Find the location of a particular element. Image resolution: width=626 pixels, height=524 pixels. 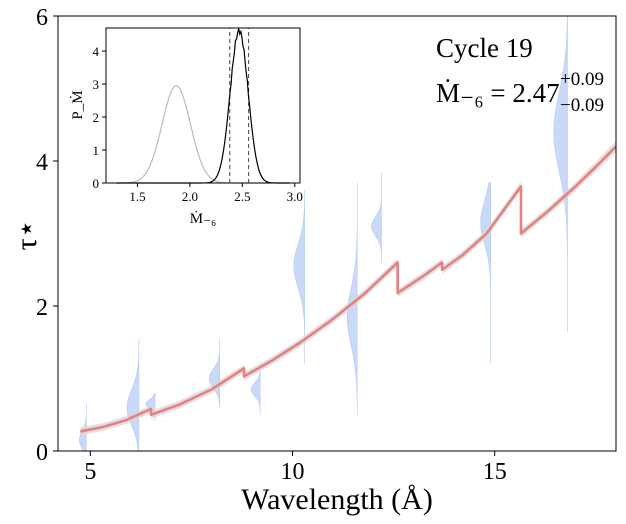

inset-y-ticks: 0 1 2 3 4 is located at coordinates (99, 117).